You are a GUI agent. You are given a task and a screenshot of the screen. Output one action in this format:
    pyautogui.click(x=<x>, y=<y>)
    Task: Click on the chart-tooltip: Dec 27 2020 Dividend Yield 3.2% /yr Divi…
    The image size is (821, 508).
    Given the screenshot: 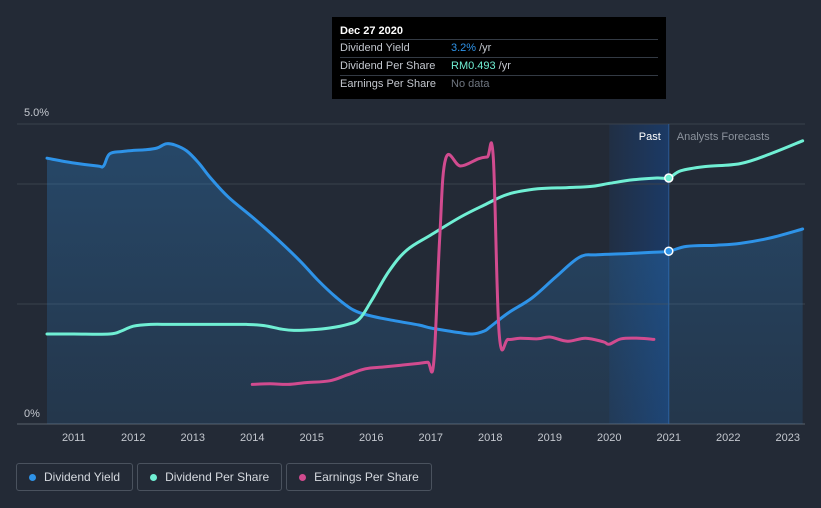 What is the action you would take?
    pyautogui.click(x=499, y=58)
    